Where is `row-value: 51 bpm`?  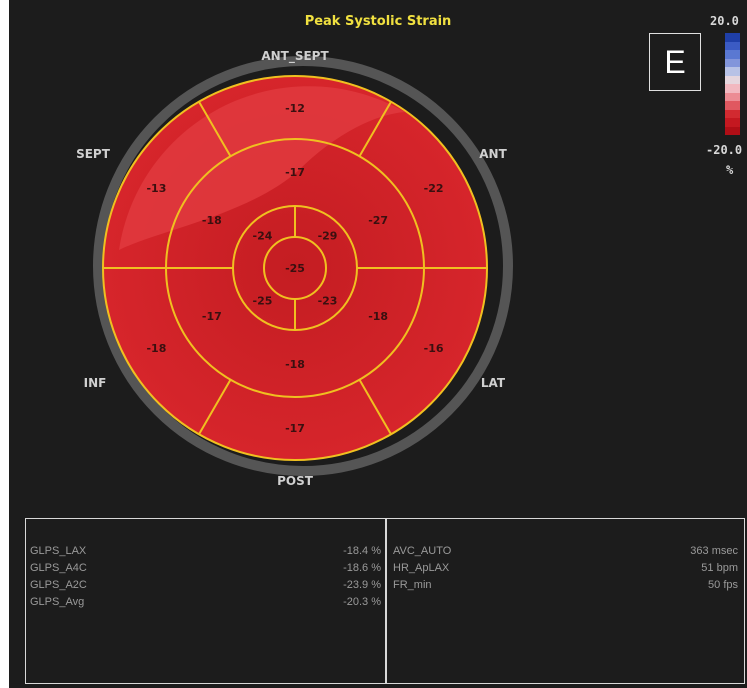
row-value: 51 bpm is located at coordinates (719, 568).